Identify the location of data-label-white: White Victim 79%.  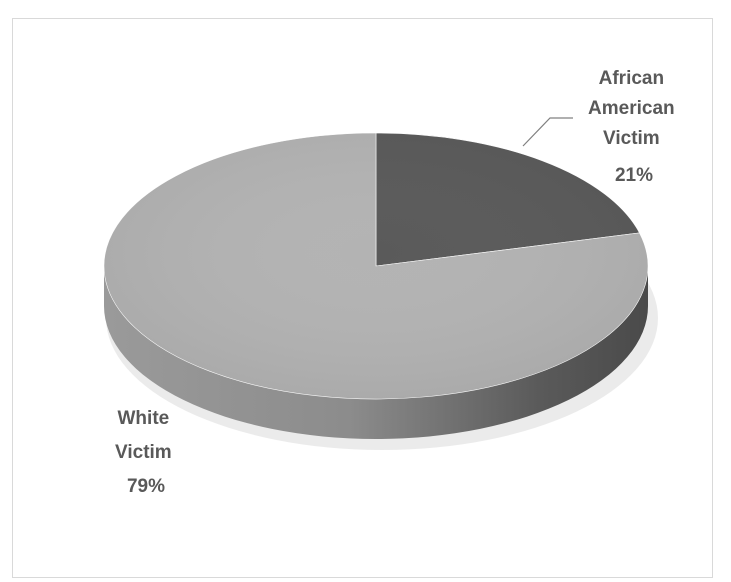
(146, 452).